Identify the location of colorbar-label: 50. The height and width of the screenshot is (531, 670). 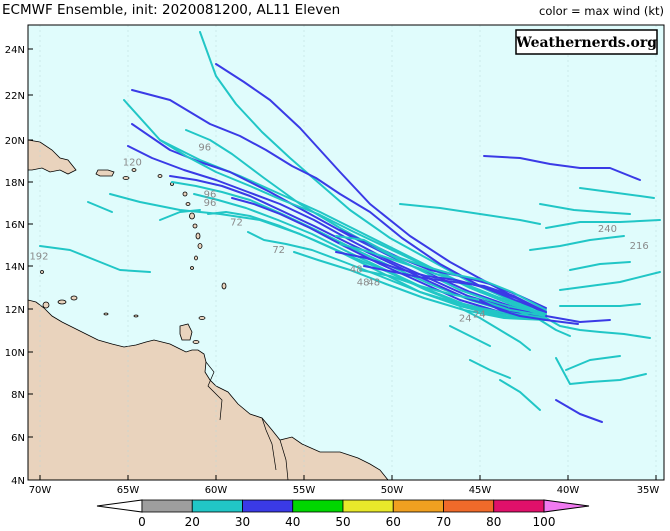
(342, 522).